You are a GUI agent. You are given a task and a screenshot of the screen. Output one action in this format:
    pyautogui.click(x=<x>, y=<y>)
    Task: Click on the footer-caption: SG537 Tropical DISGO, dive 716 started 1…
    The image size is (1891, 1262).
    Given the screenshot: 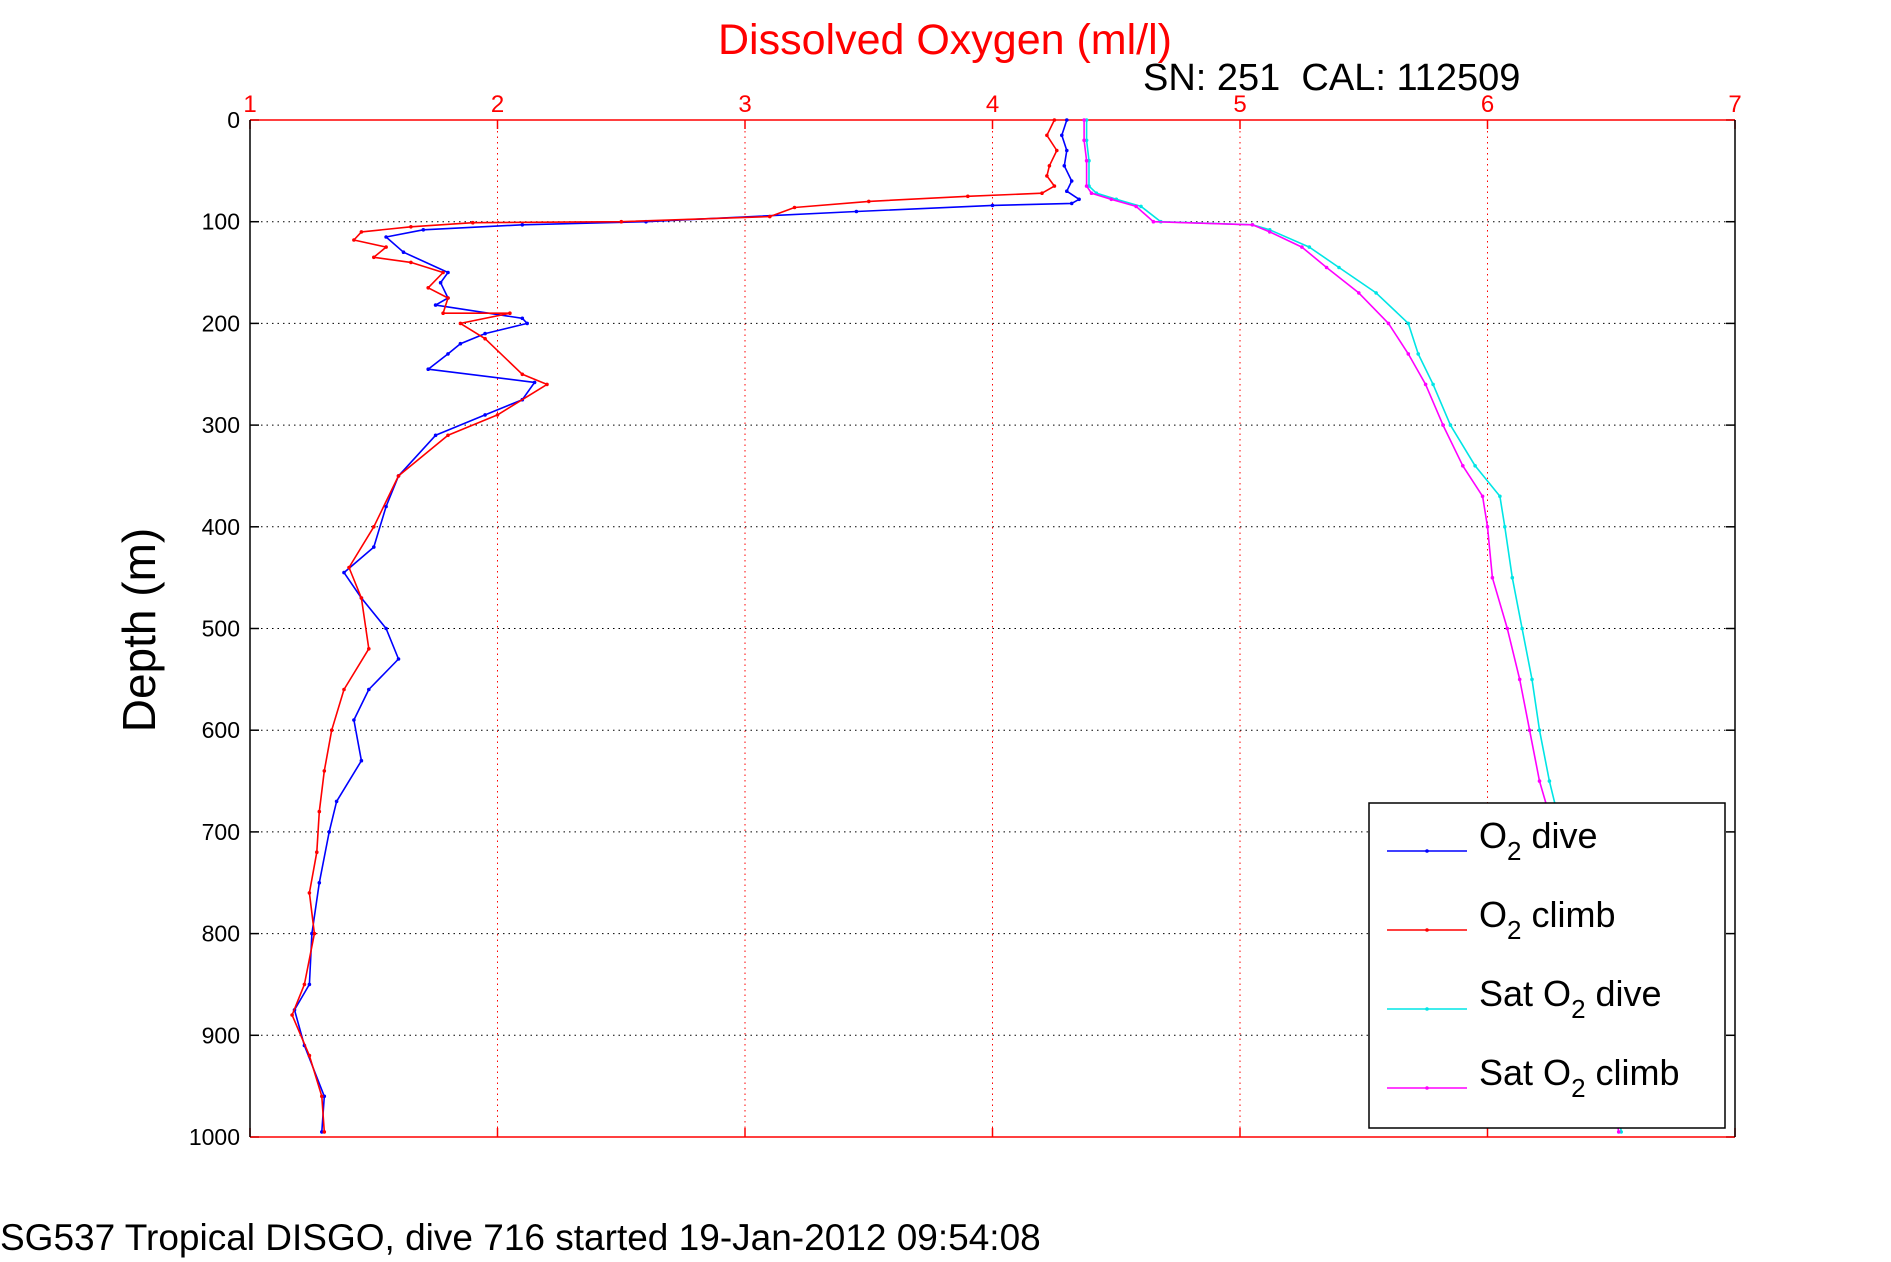 What is the action you would take?
    pyautogui.click(x=520, y=1237)
    